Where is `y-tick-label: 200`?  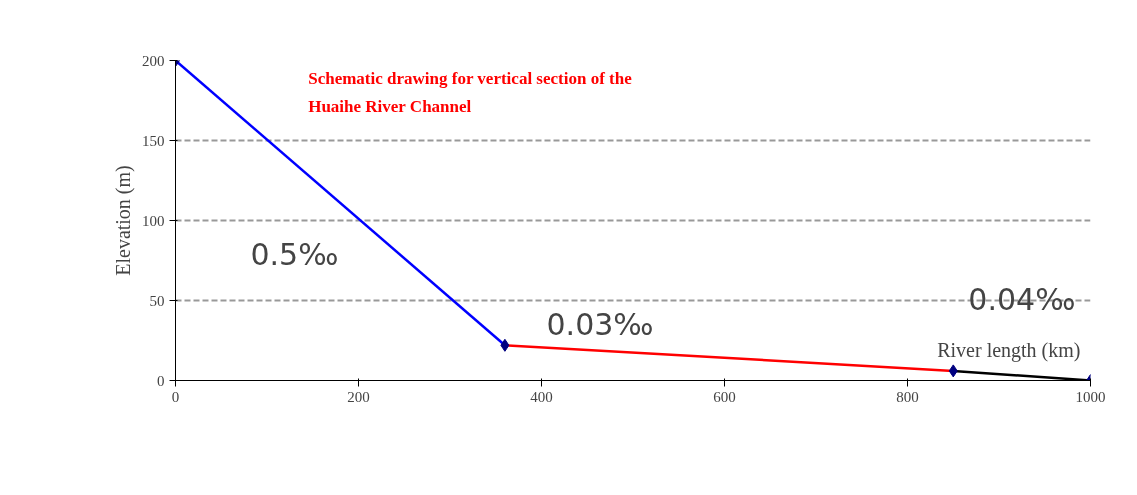 y-tick-label: 200 is located at coordinates (153, 60).